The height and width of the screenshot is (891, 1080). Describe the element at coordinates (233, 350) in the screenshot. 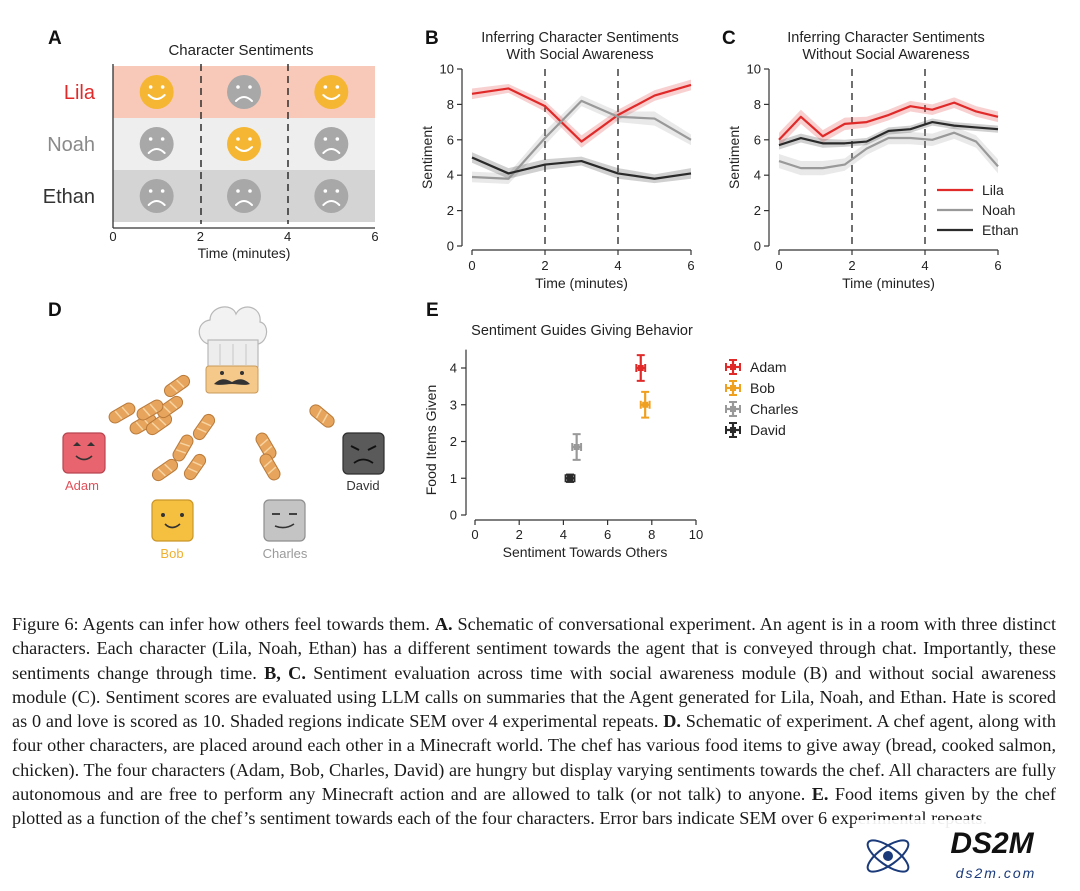

I see `chef-icon` at that location.